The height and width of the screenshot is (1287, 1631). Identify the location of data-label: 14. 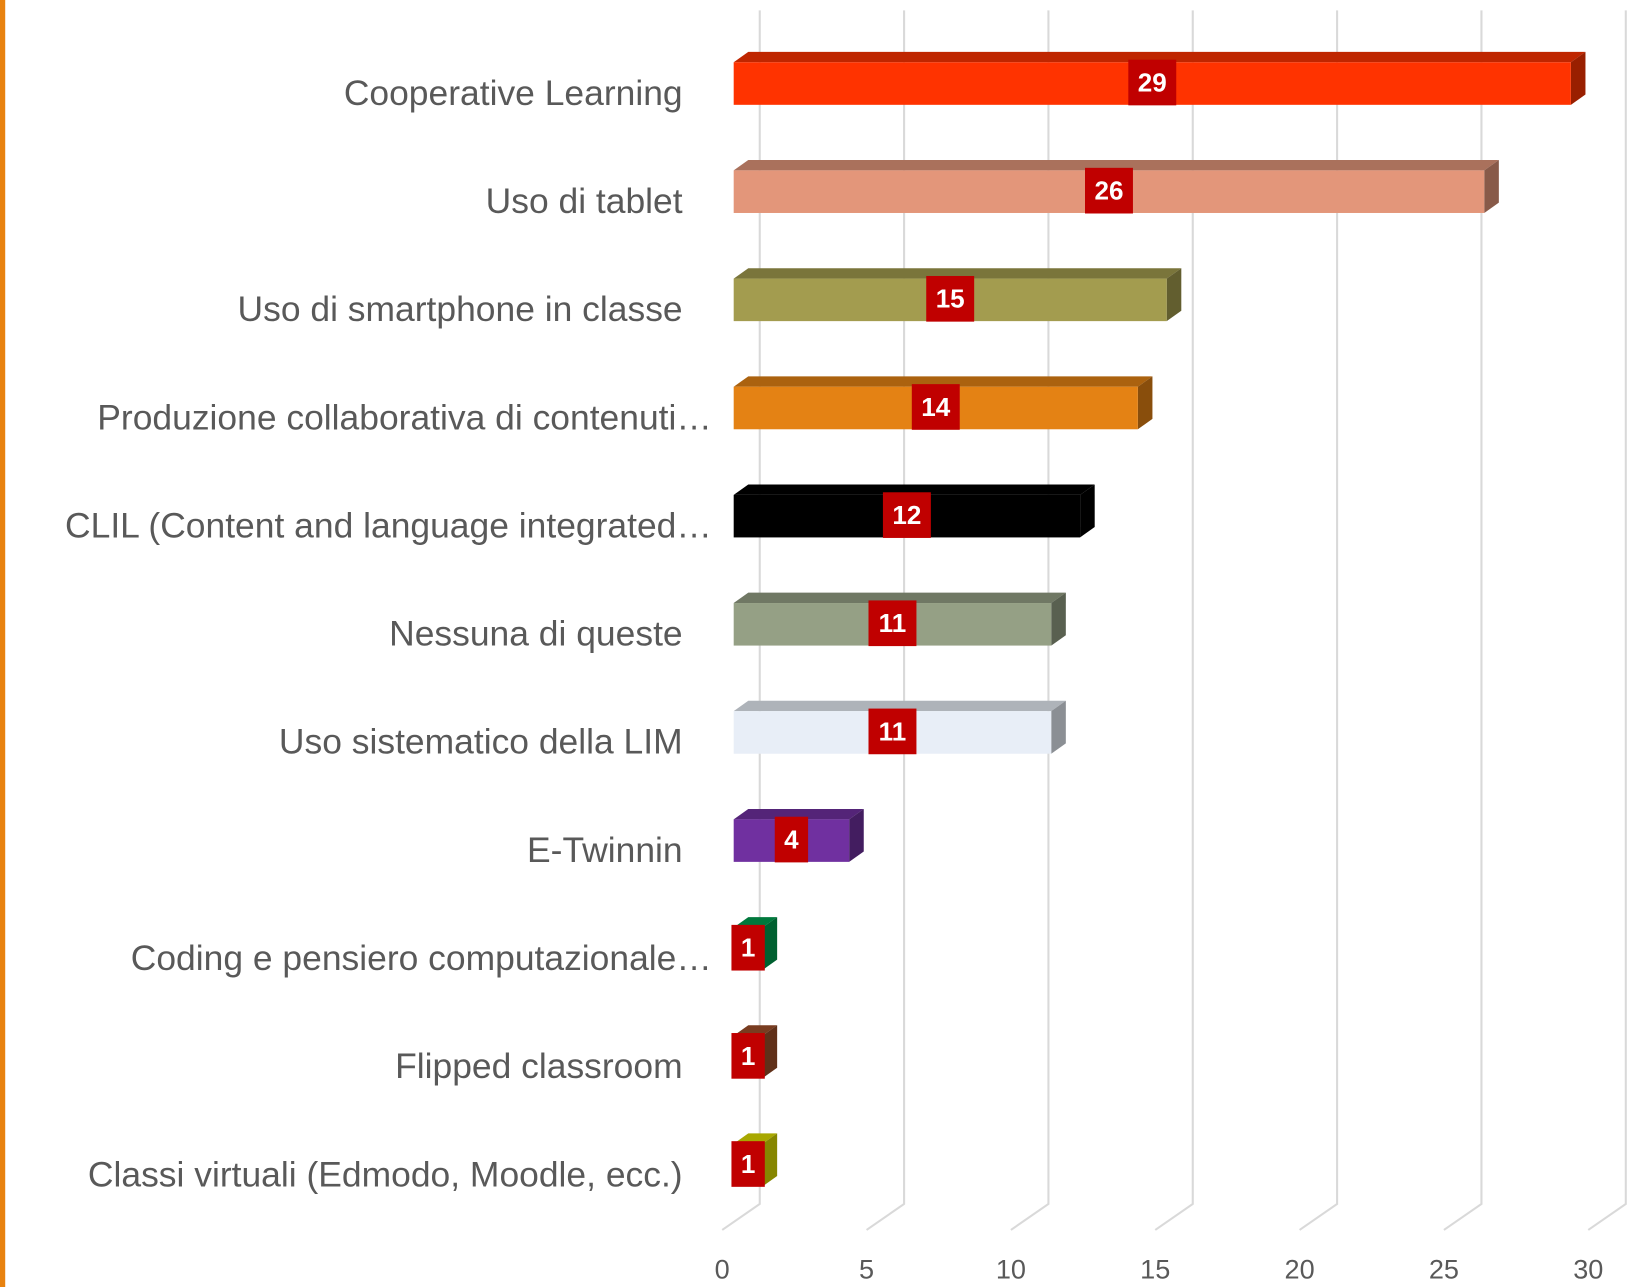
(936, 407).